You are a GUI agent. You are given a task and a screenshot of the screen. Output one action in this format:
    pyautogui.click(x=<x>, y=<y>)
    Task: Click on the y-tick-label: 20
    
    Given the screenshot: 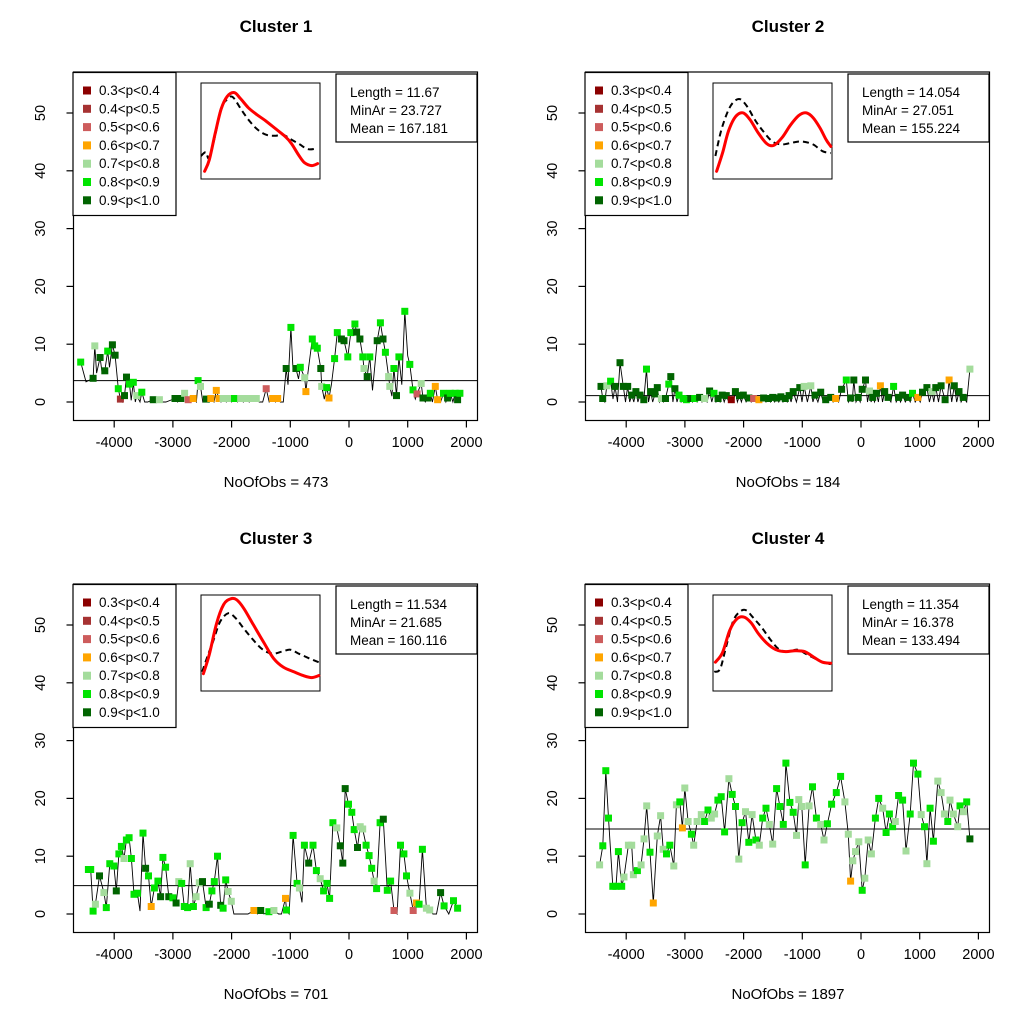 What is the action you would take?
    pyautogui.click(x=553, y=798)
    